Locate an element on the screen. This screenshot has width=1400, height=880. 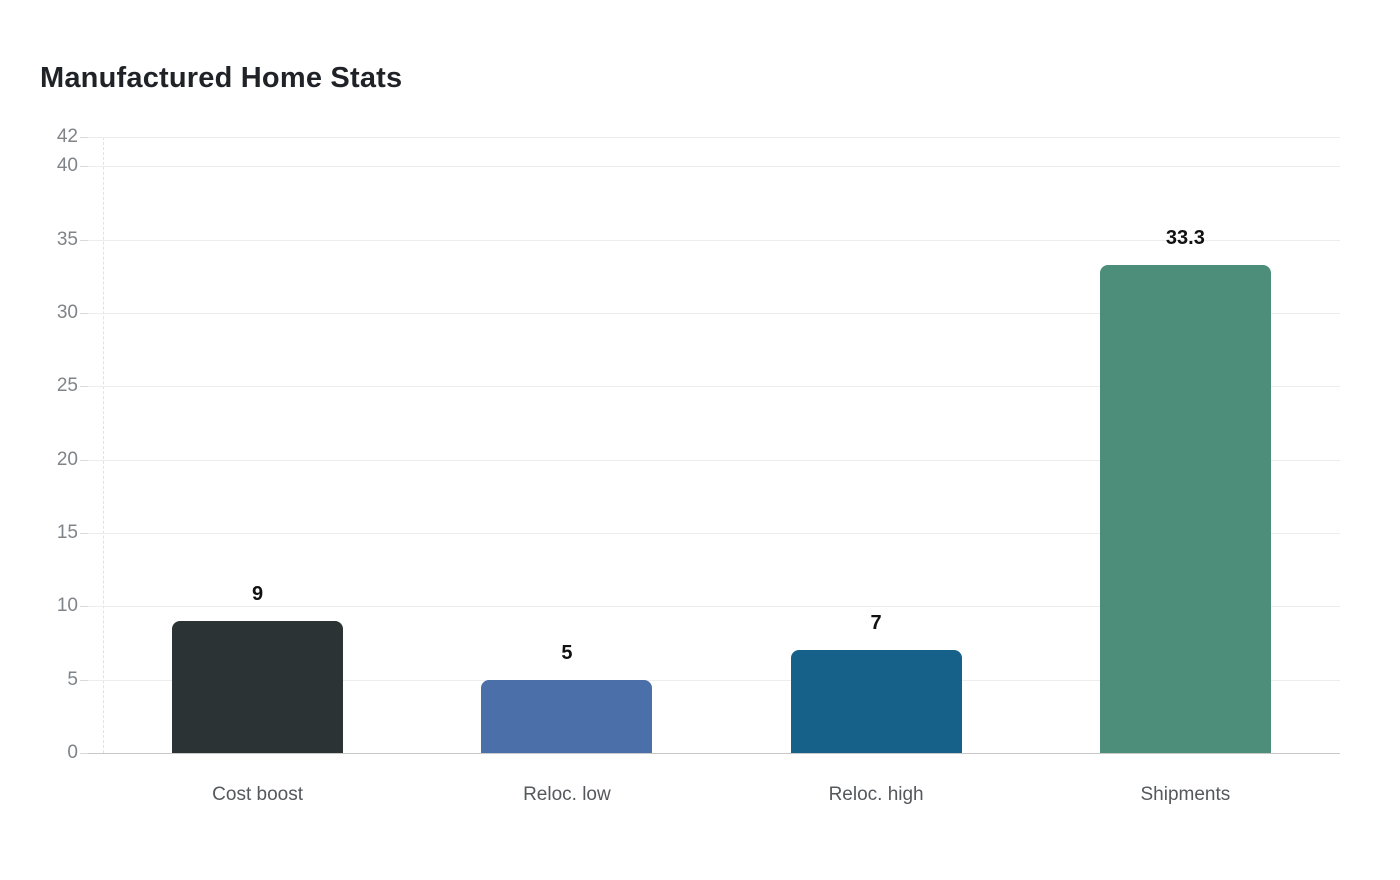
plot-left-border is located at coordinates (103, 445).